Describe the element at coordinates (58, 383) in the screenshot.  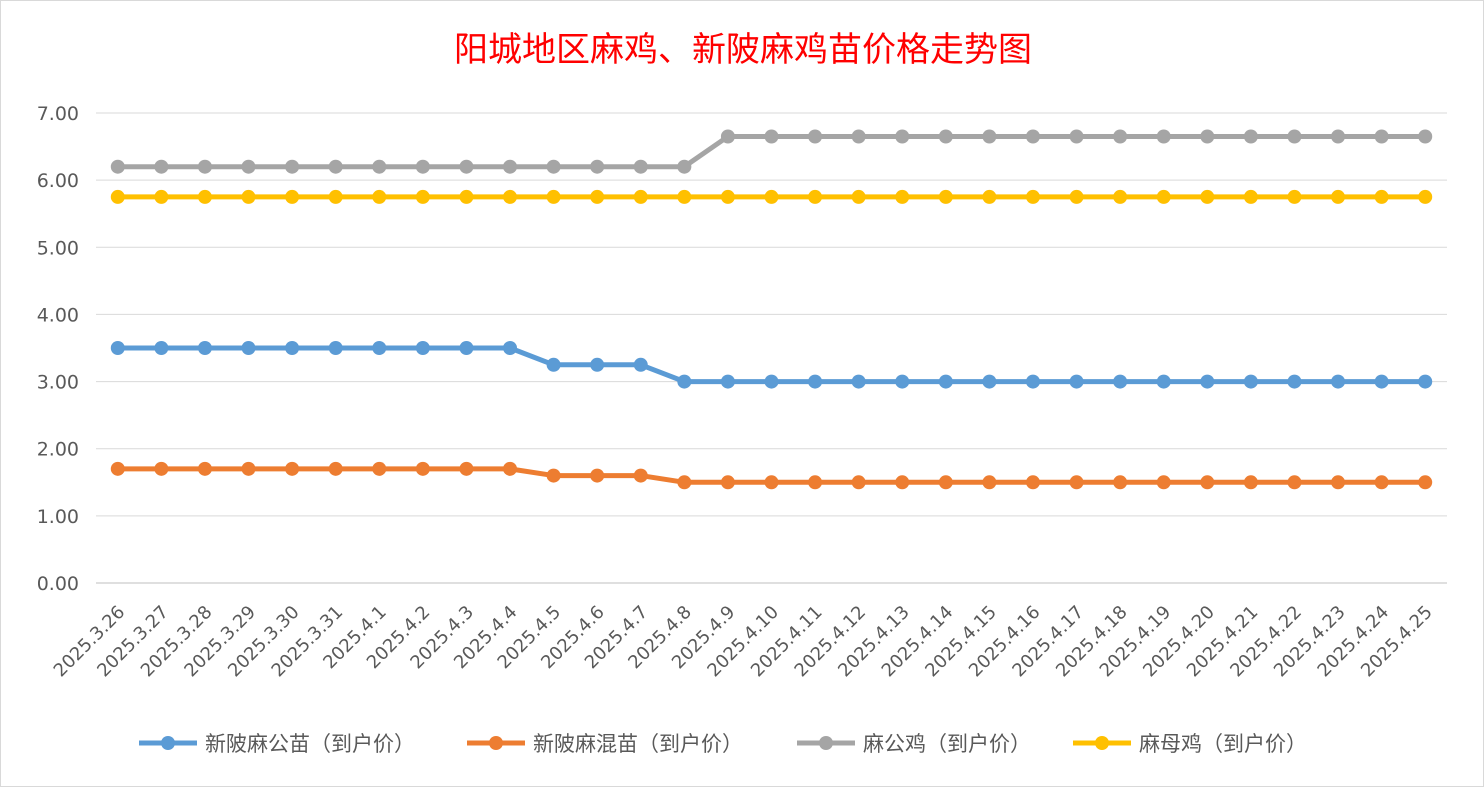
I see `y-tick-label: 3.00` at that location.